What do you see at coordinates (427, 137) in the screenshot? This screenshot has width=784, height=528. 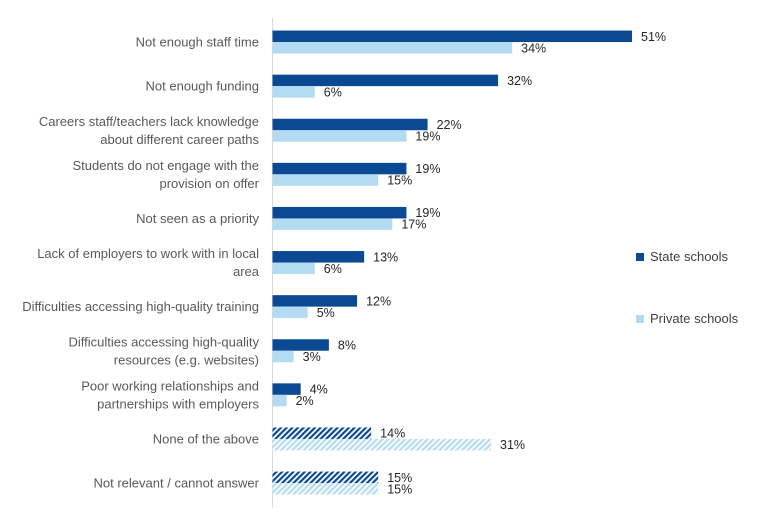 I see `value-label-private: 19%` at bounding box center [427, 137].